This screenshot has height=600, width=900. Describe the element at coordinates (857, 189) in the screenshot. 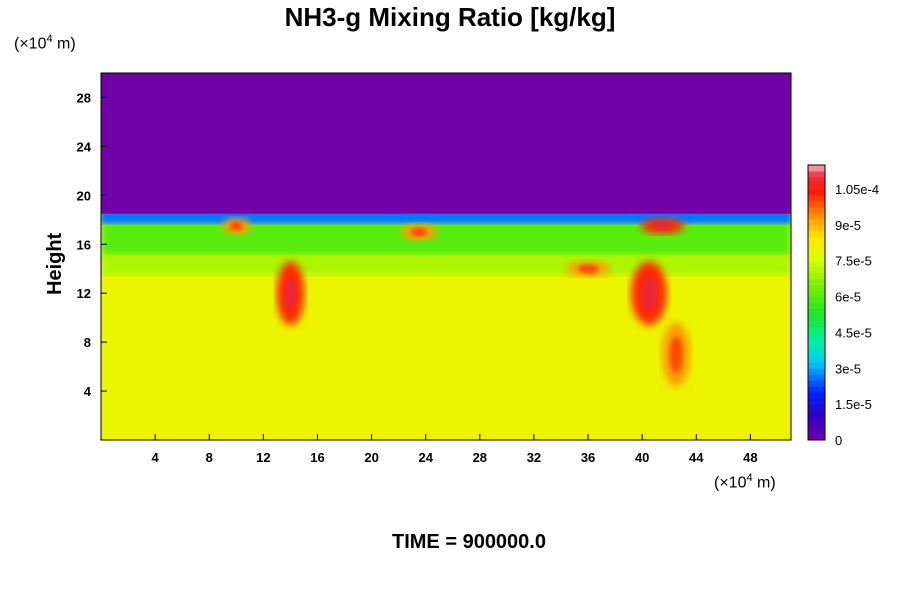

I see `colorbar-tick-label: 1.05e-4` at that location.